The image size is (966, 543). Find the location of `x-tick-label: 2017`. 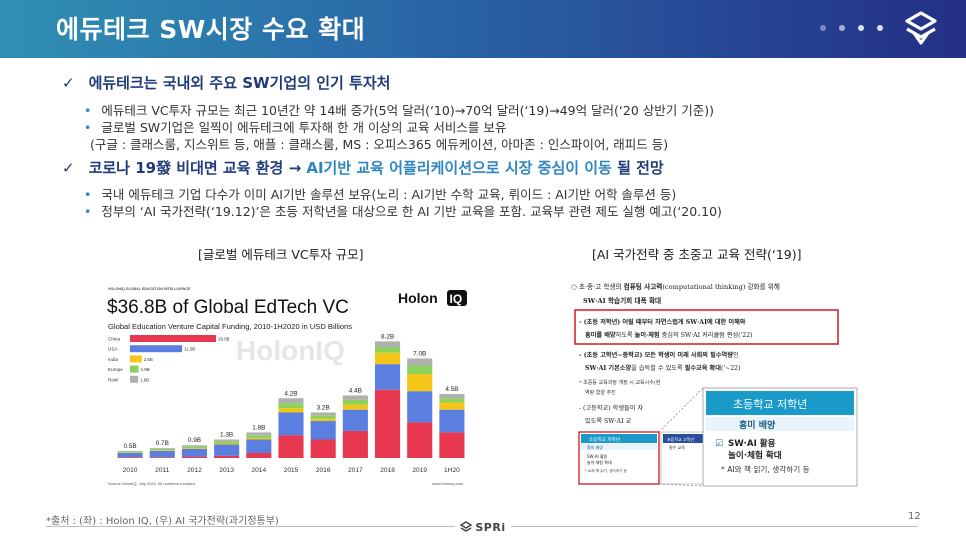

x-tick-label: 2017 is located at coordinates (355, 470).